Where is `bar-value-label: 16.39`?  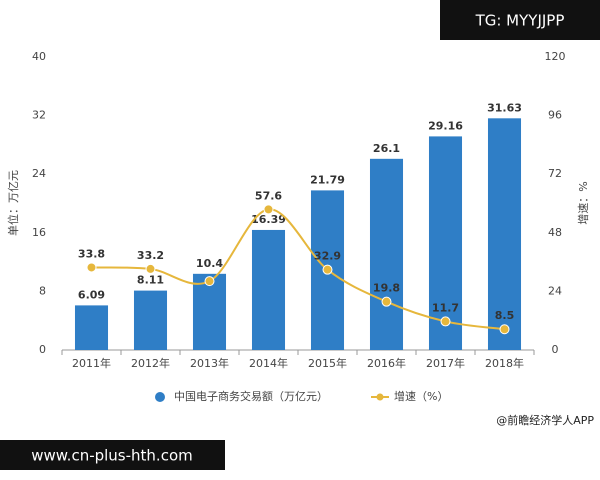 bar-value-label: 16.39 is located at coordinates (268, 219).